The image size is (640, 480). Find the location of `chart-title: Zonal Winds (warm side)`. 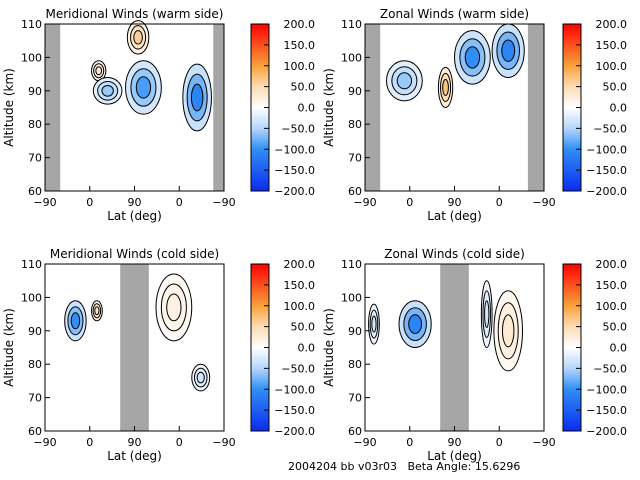

chart-title: Zonal Winds (warm side) is located at coordinates (454, 14).